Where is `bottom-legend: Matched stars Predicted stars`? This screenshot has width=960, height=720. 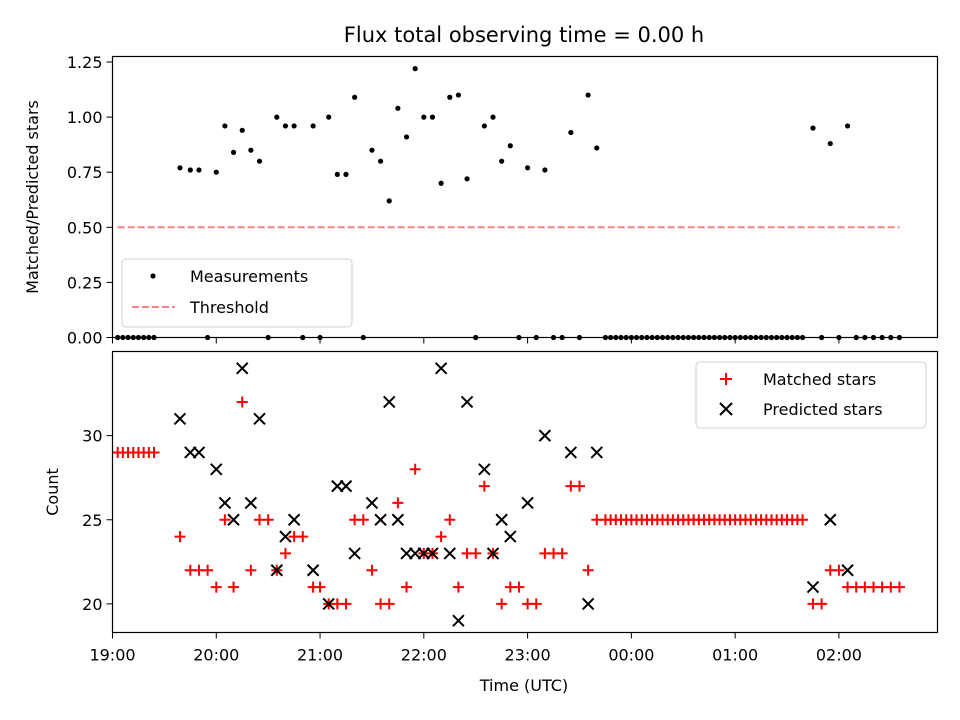 bottom-legend: Matched stars Predicted stars is located at coordinates (811, 395).